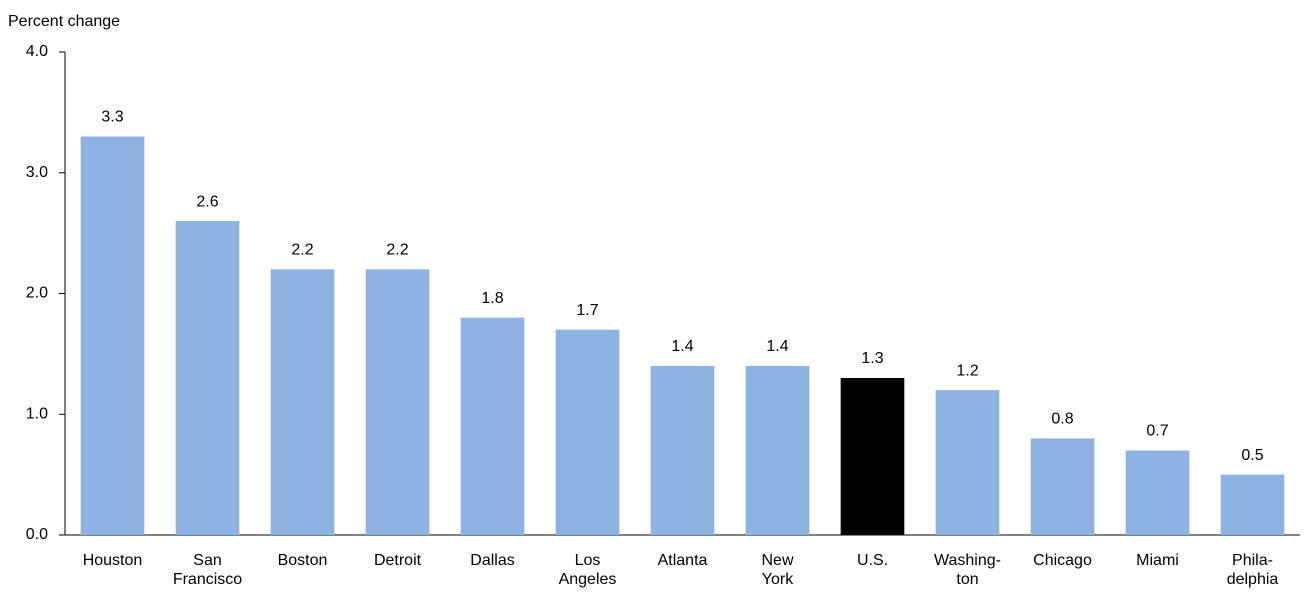 The image size is (1308, 593). Describe the element at coordinates (37, 534) in the screenshot. I see `y-tick-label: 0.0` at that location.